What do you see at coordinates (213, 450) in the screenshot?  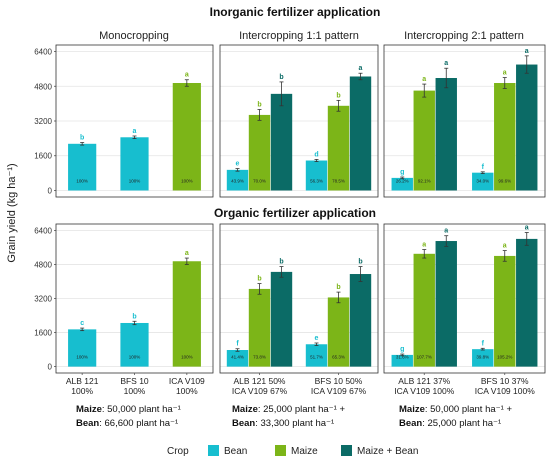 I see `legend-swatch-bean` at bounding box center [213, 450].